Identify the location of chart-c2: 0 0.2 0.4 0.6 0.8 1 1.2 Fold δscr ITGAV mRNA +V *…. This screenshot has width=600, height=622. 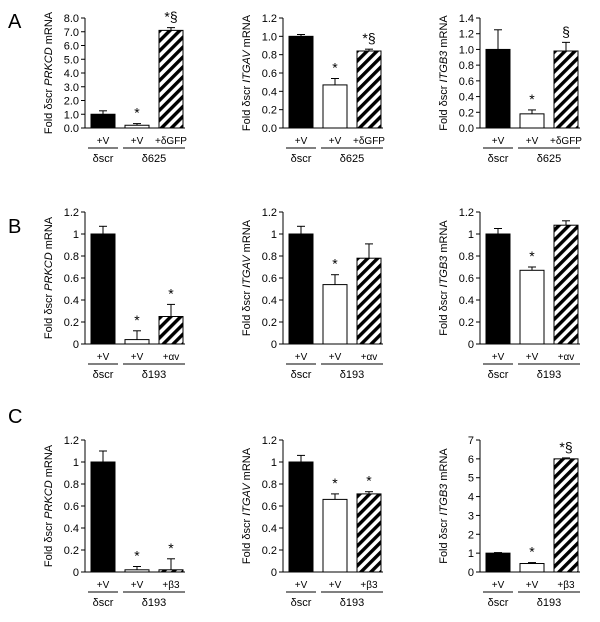
(312, 522).